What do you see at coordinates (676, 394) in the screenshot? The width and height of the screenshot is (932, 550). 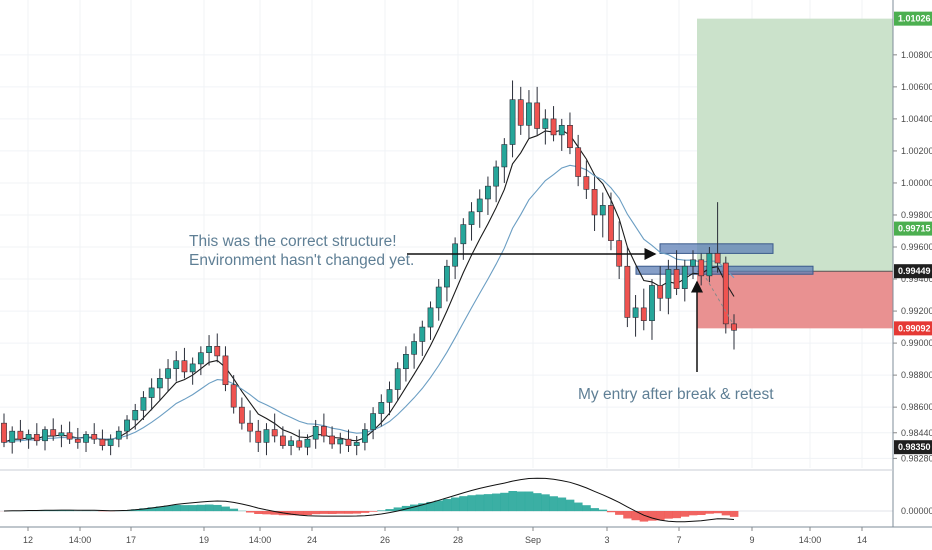 I see `entry-annotation: My entry after break & retest` at bounding box center [676, 394].